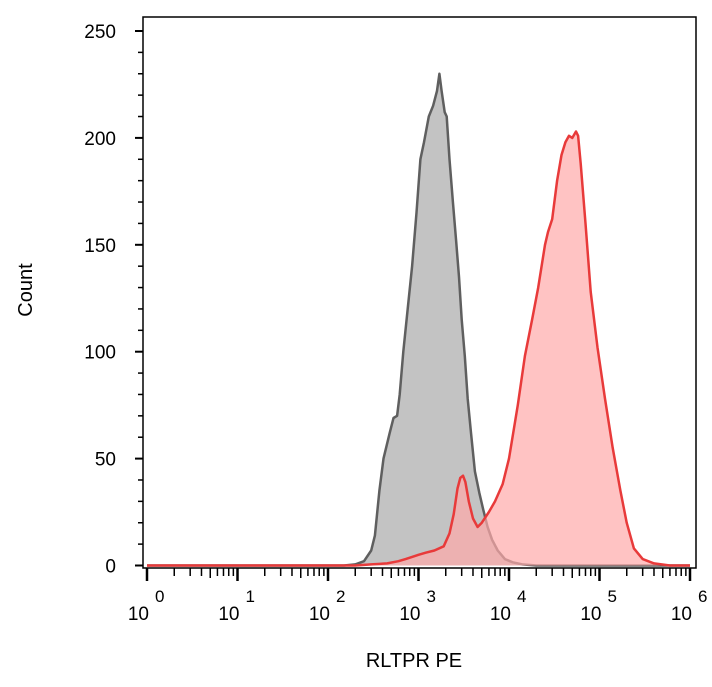 The height and width of the screenshot is (687, 712). I want to click on y-tick-label: 250, so click(100, 32).